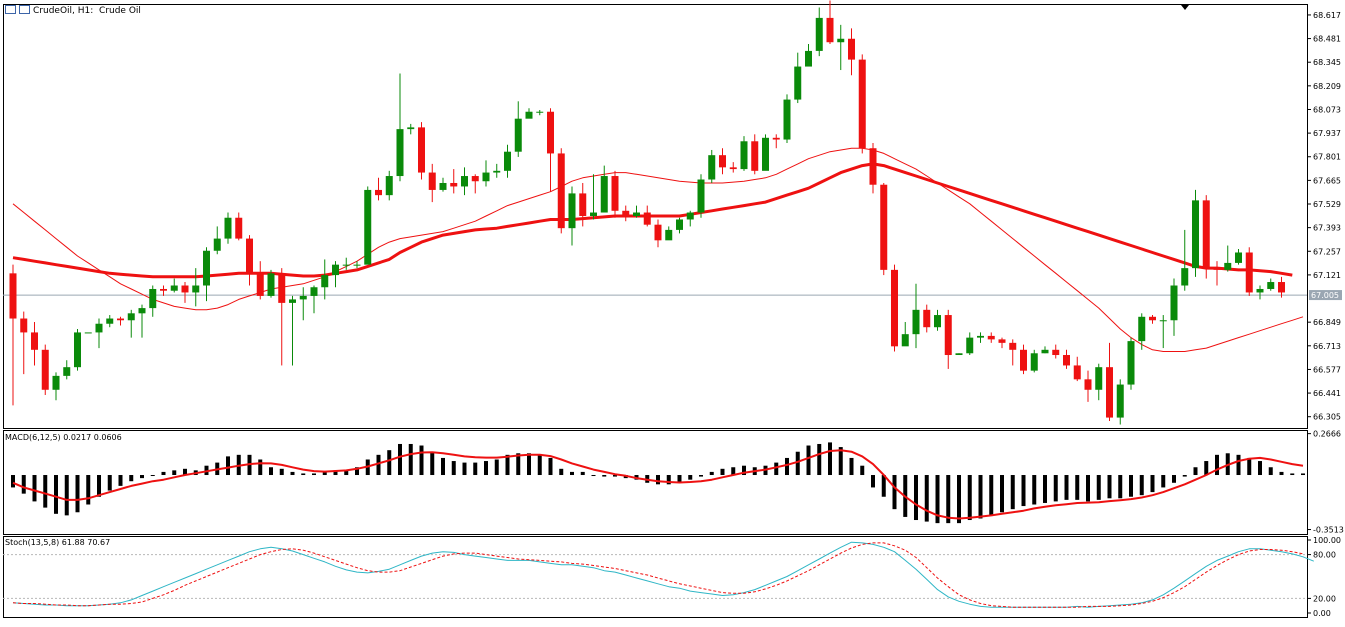 The image size is (1345, 627). Describe the element at coordinates (1328, 530) in the screenshot. I see `macd-tick-label: -0.3513` at that location.